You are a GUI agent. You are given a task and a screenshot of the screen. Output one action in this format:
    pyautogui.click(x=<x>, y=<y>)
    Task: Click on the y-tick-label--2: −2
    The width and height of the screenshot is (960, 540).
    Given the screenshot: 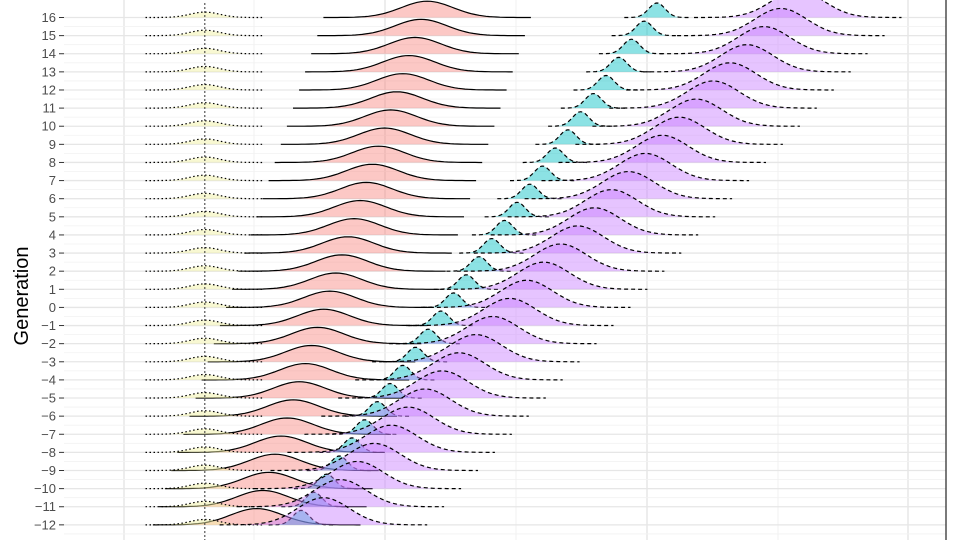 What is the action you would take?
    pyautogui.click(x=48, y=343)
    